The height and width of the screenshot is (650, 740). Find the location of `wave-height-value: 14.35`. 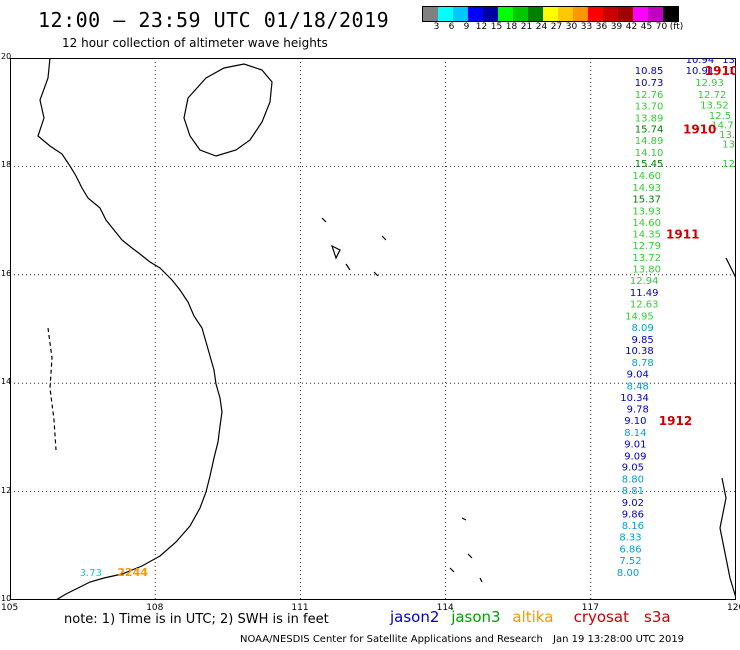

wave-height-value: 14.35 is located at coordinates (646, 235).